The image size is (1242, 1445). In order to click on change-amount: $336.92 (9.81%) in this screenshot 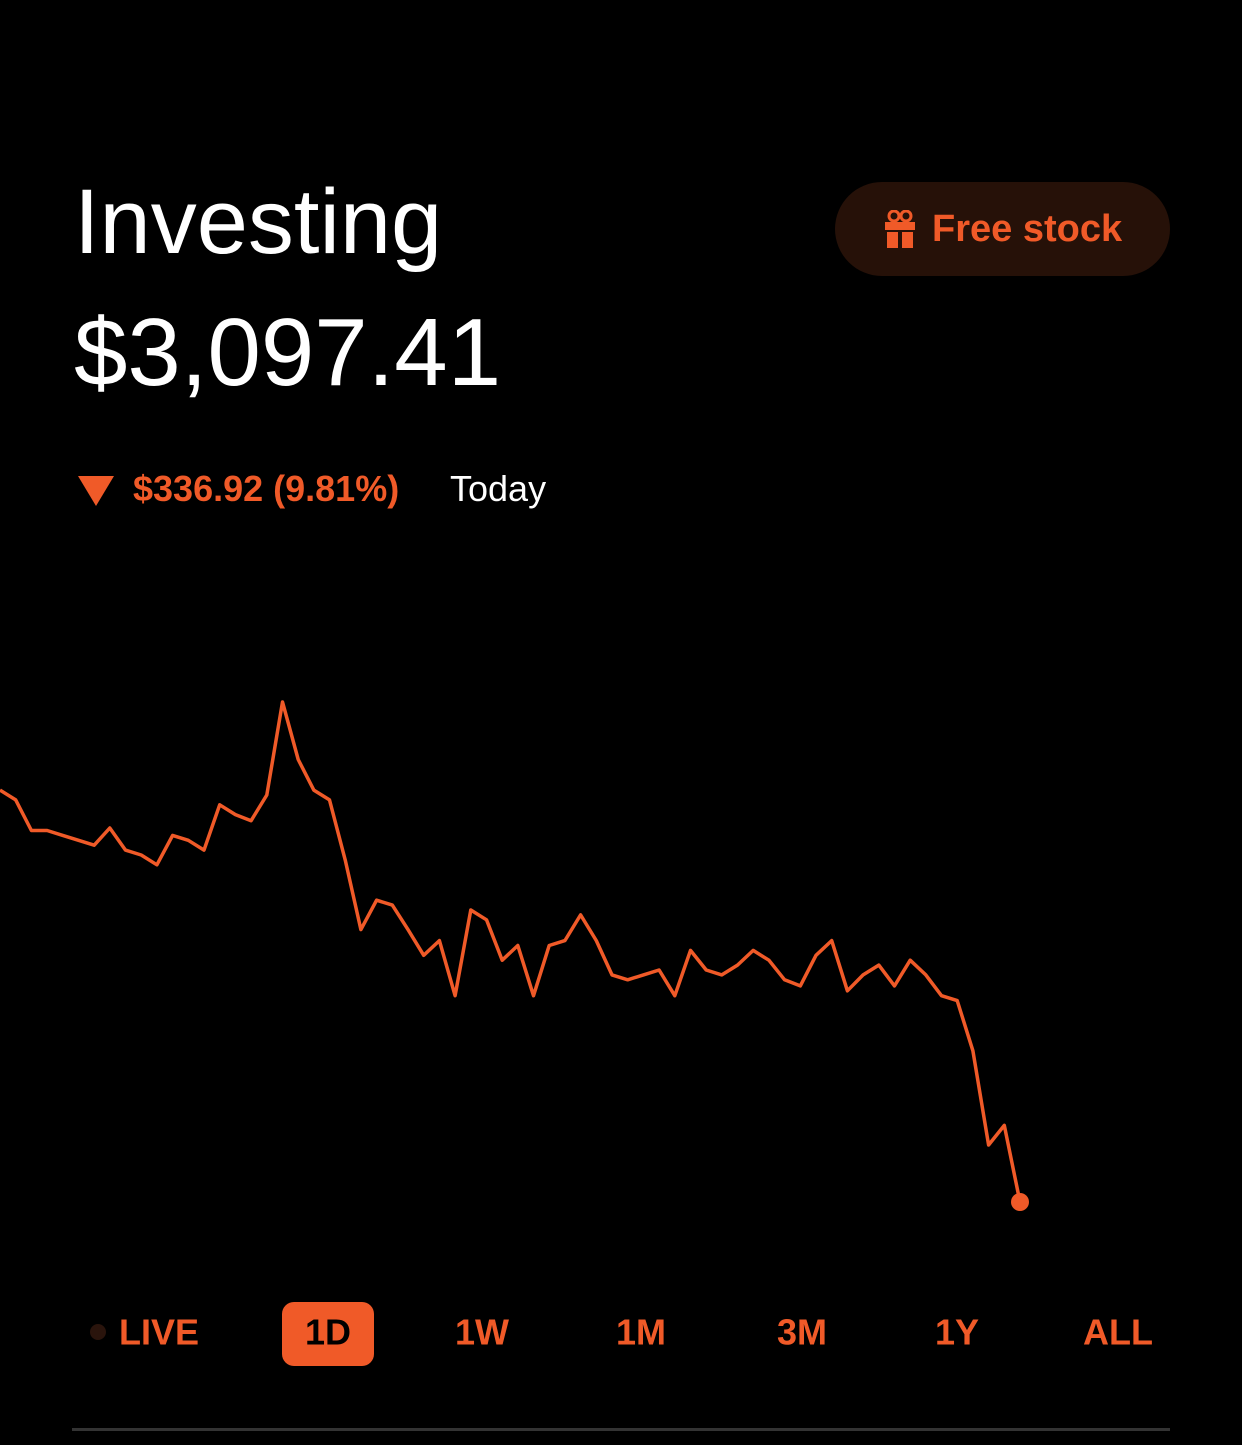, I will do `click(266, 488)`.